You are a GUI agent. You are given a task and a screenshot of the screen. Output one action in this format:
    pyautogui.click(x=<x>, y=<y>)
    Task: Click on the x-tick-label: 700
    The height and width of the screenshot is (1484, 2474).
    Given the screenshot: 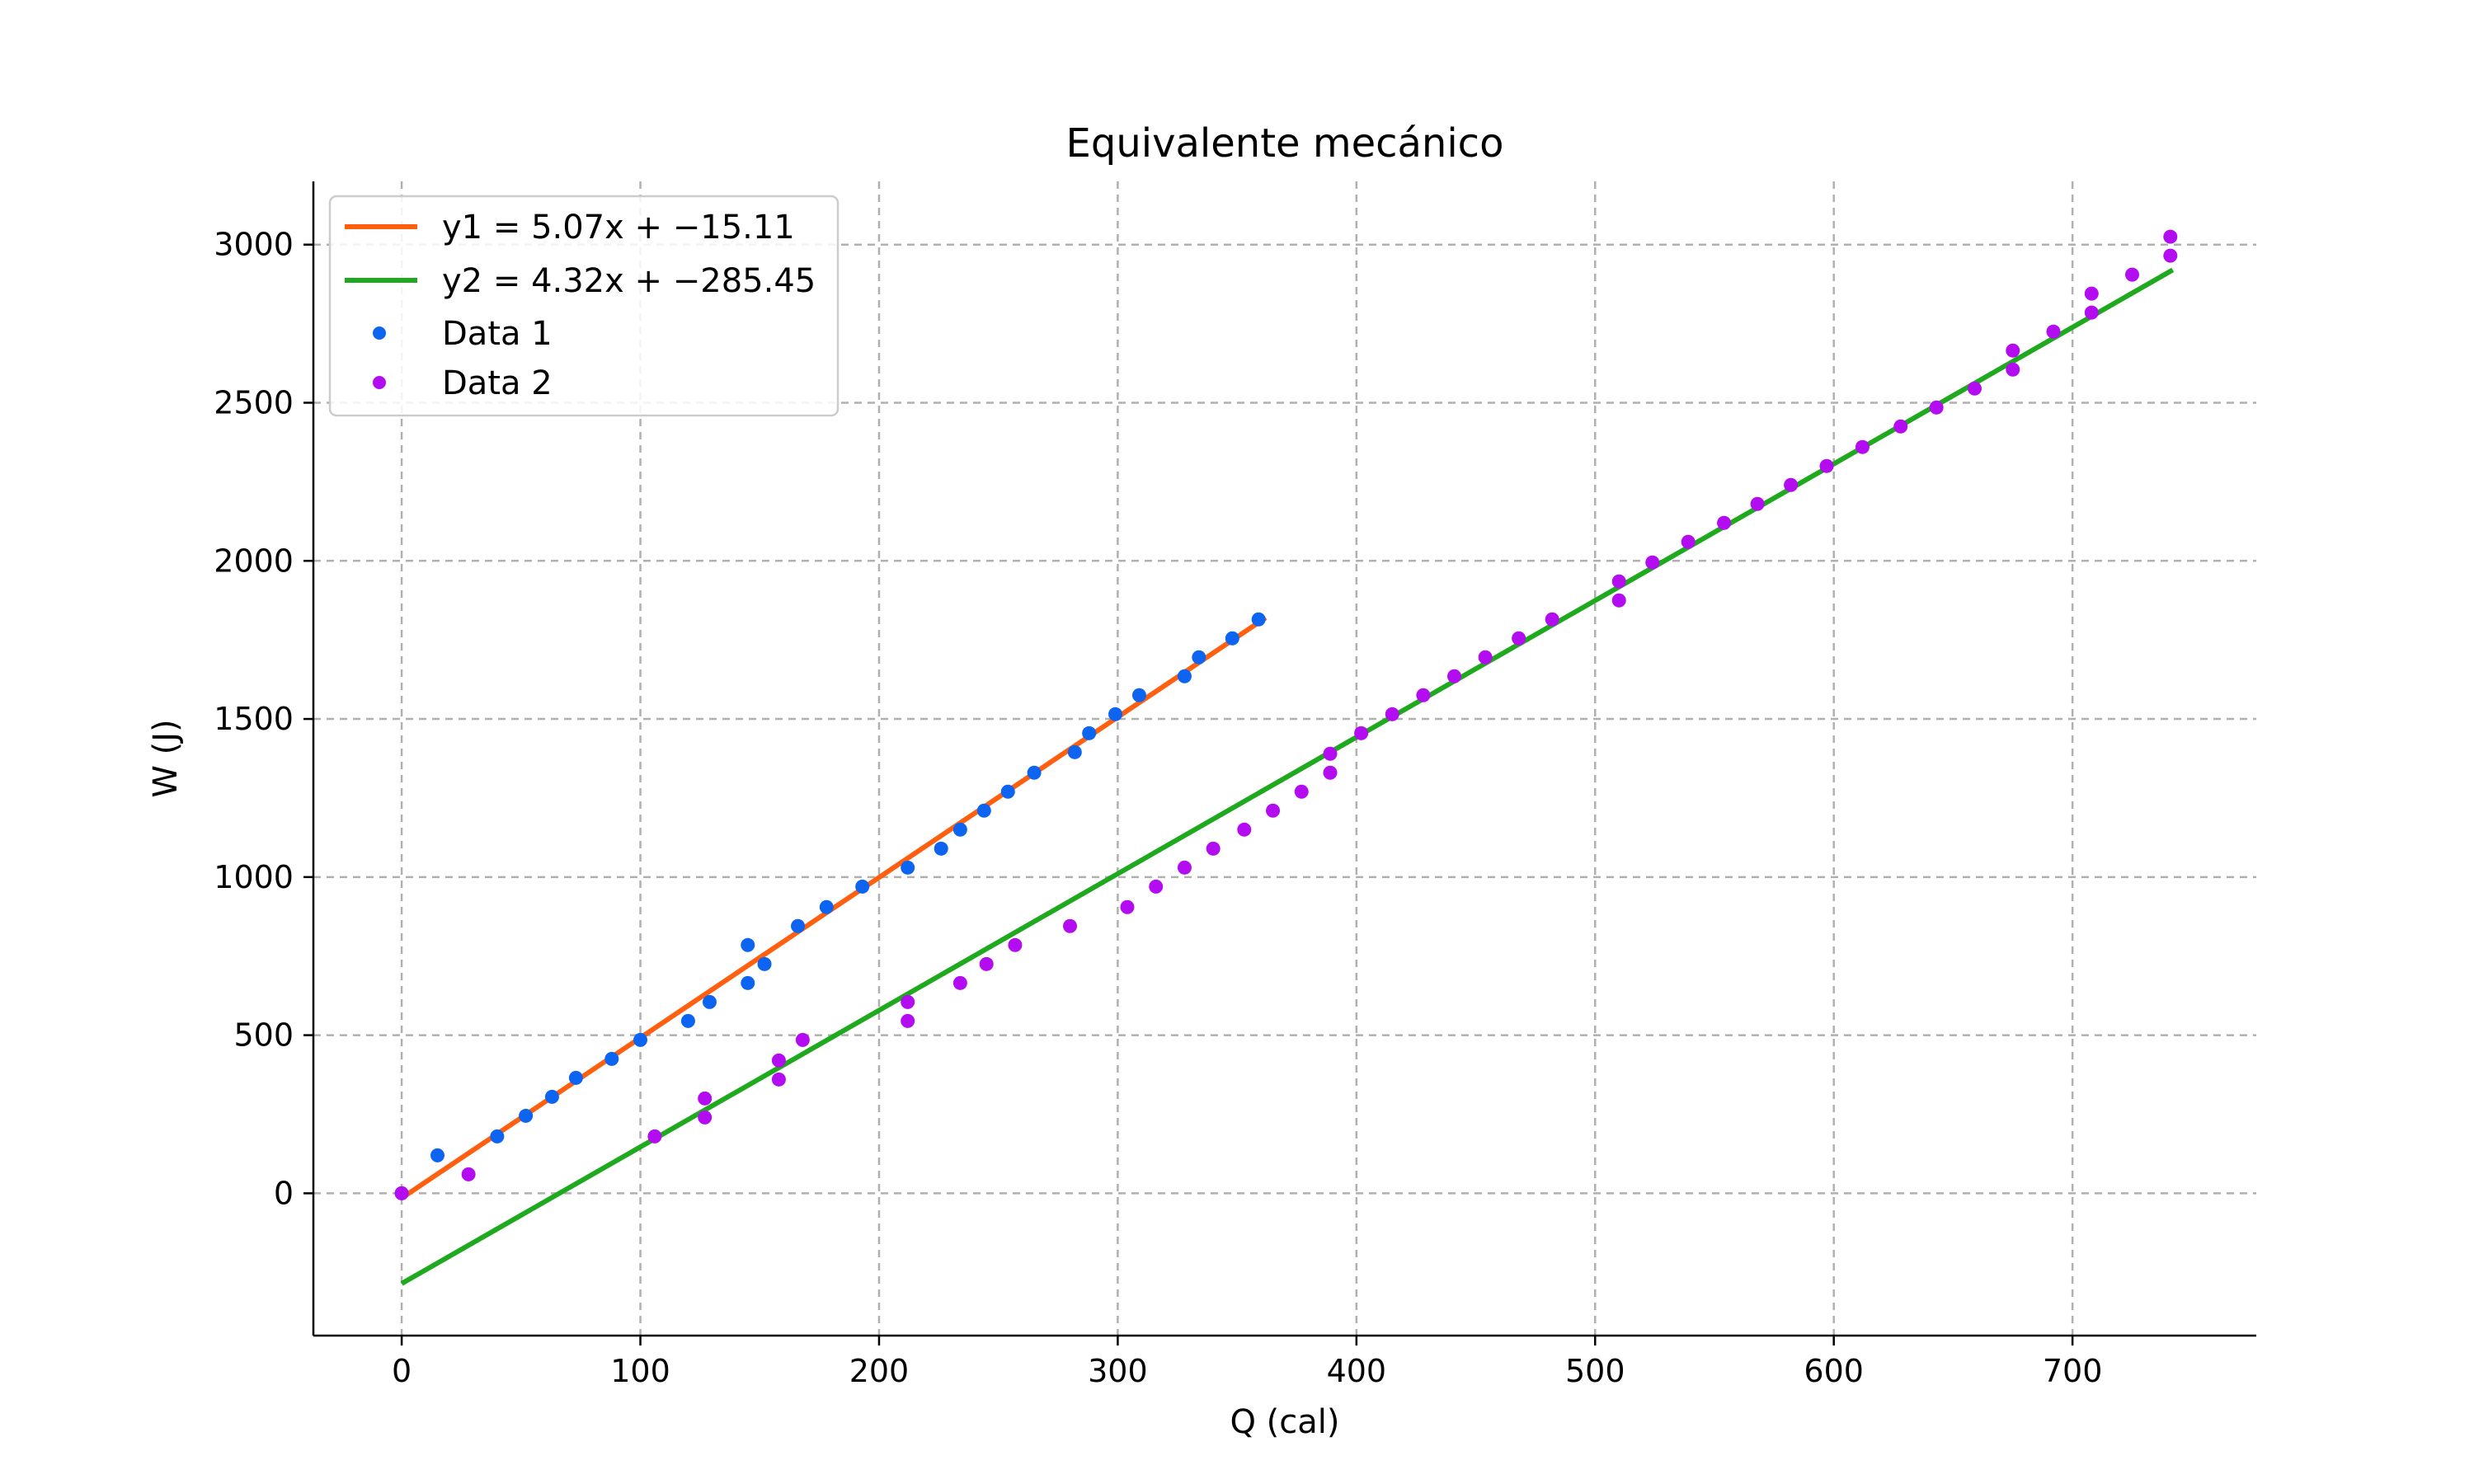 What is the action you would take?
    pyautogui.click(x=2073, y=1371)
    